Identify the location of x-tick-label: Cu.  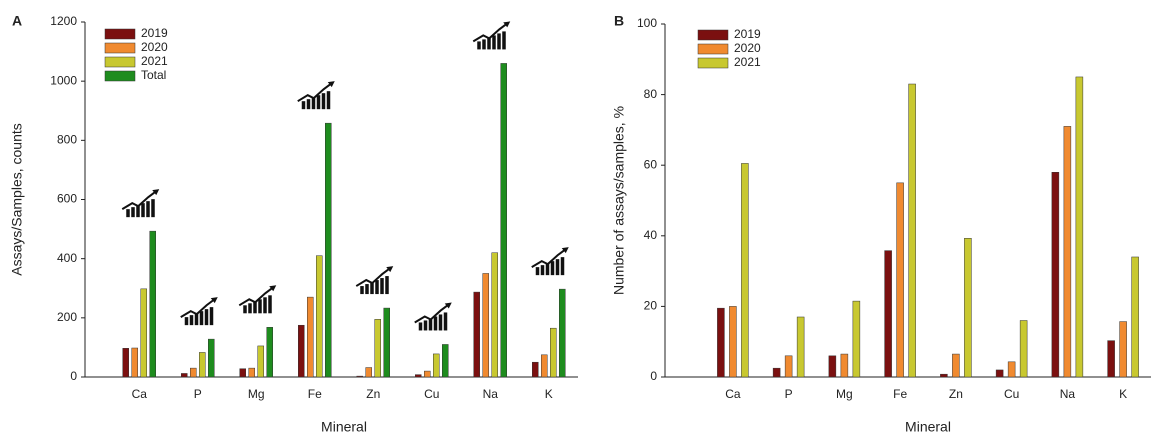
(1011, 394).